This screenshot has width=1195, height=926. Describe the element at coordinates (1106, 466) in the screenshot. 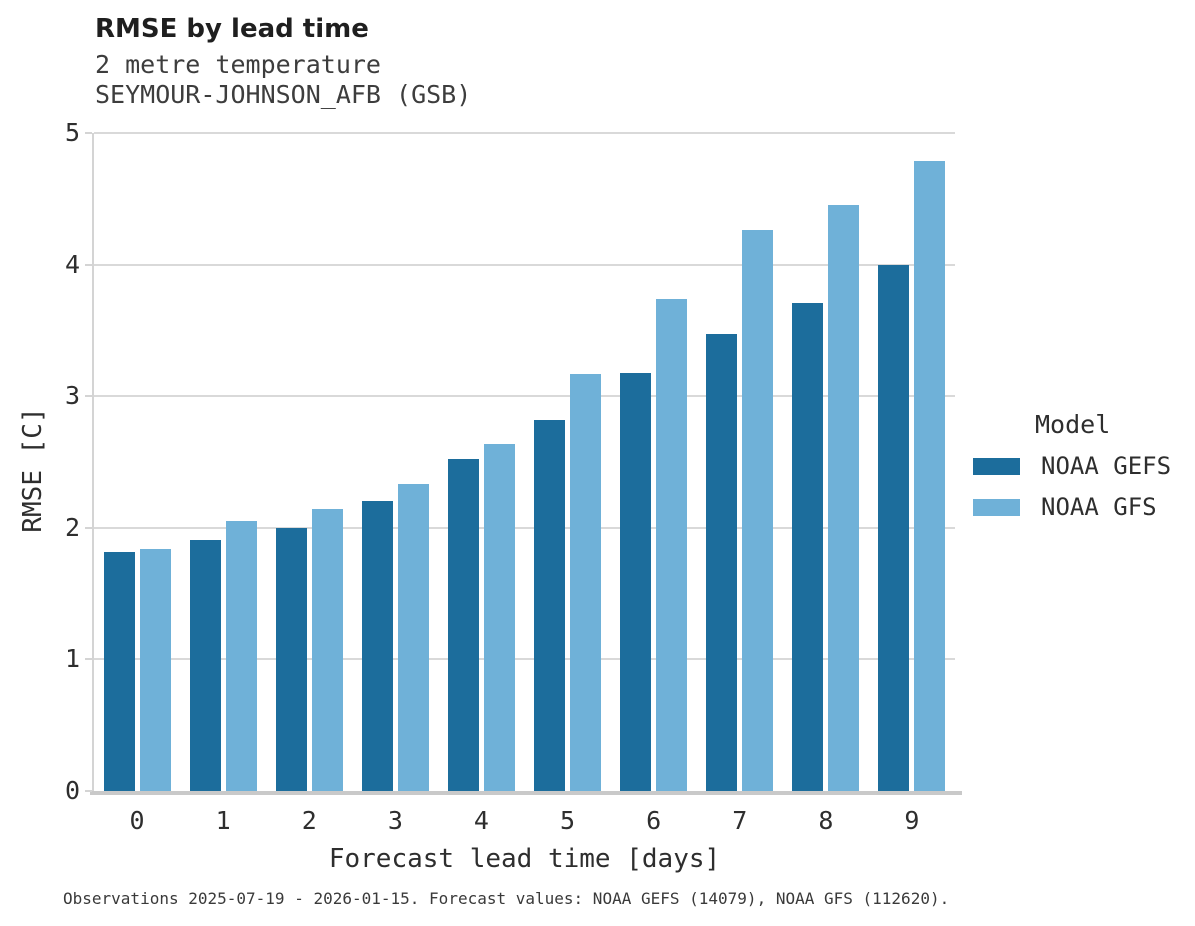

I see `legend-item-label: NOAA GEFS` at that location.